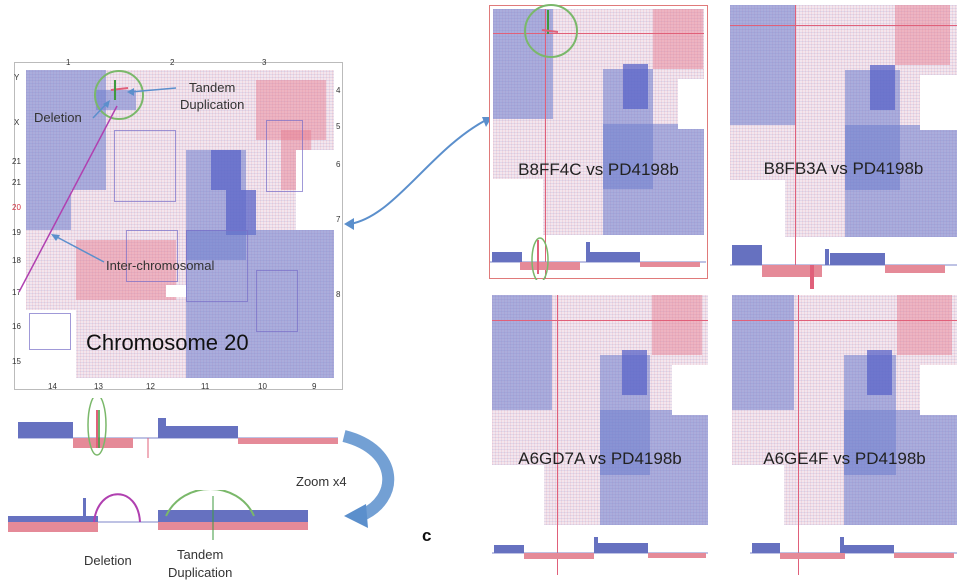  I want to click on top-tick-1: 1, so click(68, 62).